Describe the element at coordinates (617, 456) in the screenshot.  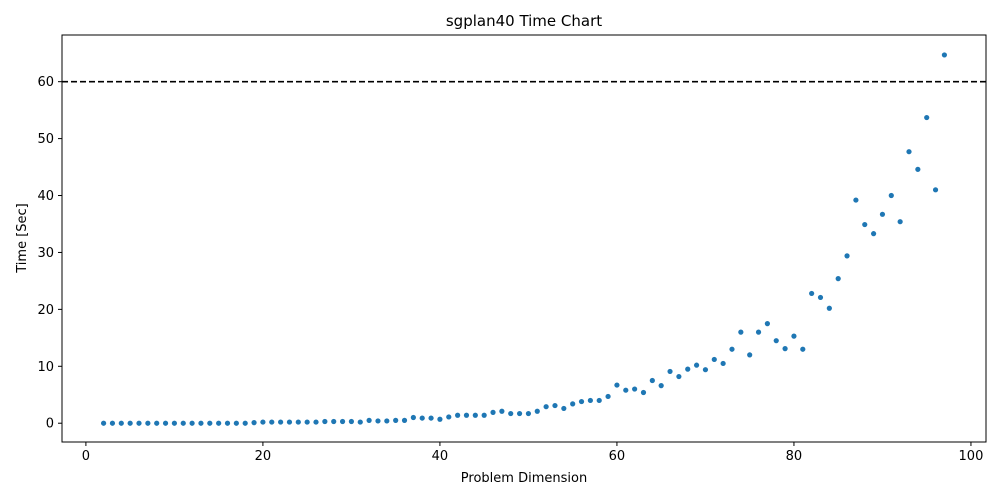
I see `x-tick-label: 60` at that location.